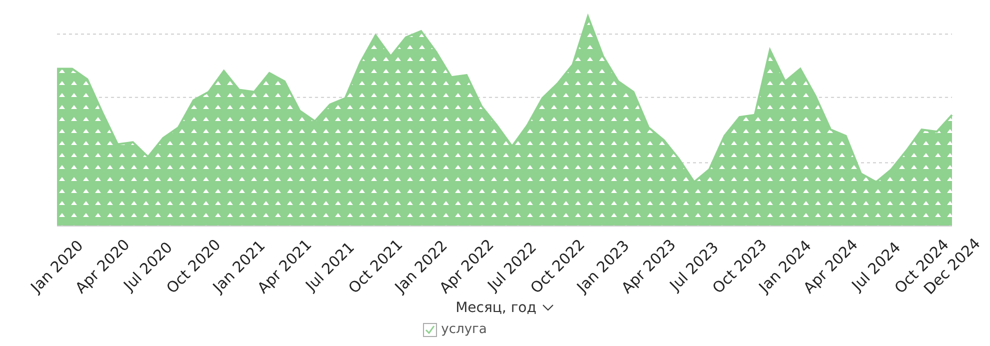  I want to click on x-axis-title: Месяц, год, so click(496, 308).